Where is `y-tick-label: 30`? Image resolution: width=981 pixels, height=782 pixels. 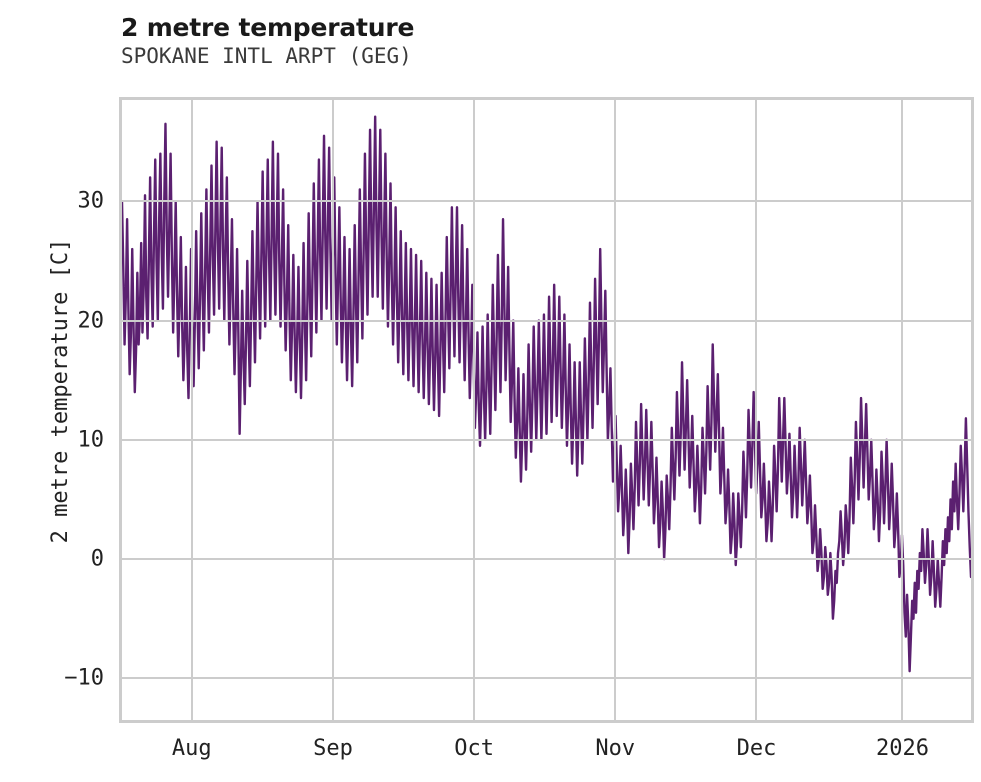
y-tick-label: 30 is located at coordinates (91, 201).